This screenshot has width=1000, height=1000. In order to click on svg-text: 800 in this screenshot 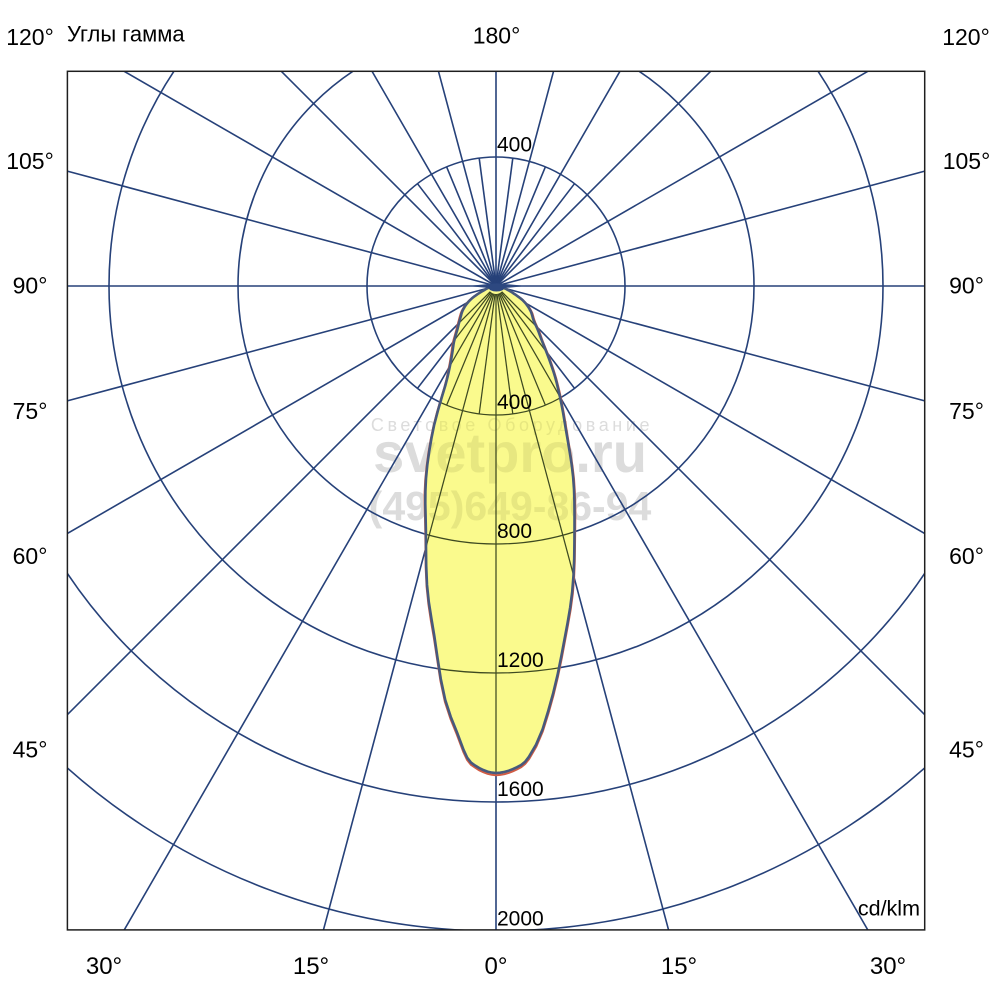, I will do `click(514, 531)`.